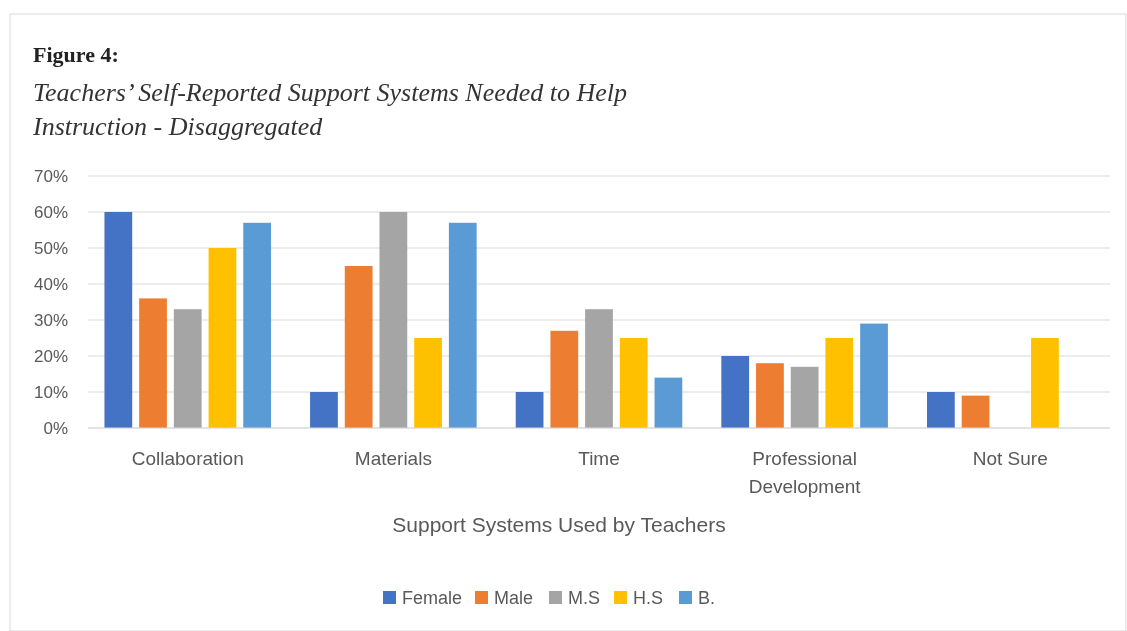 The width and height of the screenshot is (1127, 631). Describe the element at coordinates (50, 392) in the screenshot. I see `y-tick-label: 10%` at that location.